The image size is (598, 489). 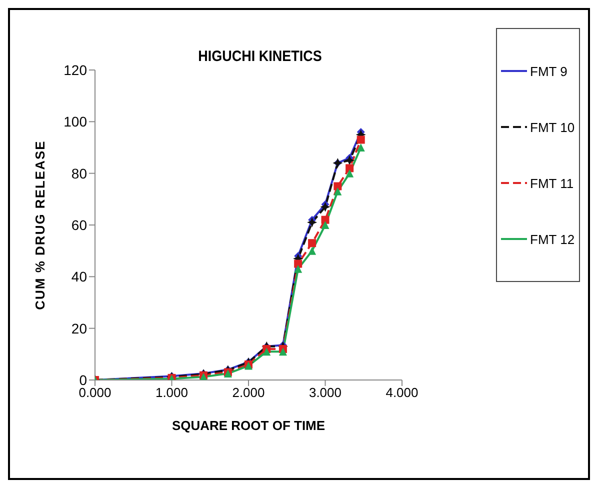 What do you see at coordinates (325, 392) in the screenshot?
I see `x-tick-label: 3.000` at bounding box center [325, 392].